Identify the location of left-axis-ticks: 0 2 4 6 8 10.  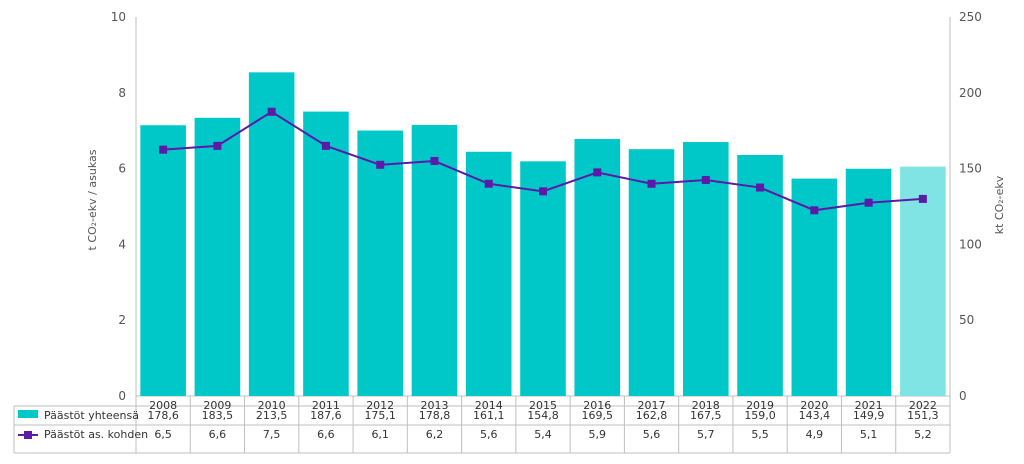
(118, 206).